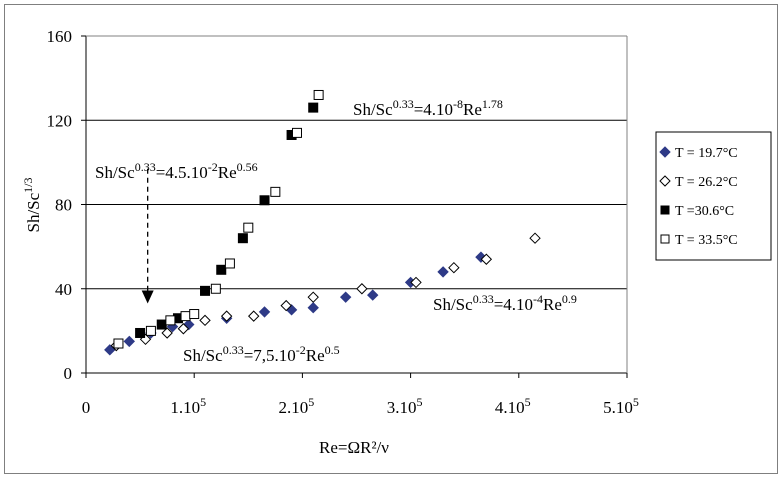  I want to click on legend-label-2: T = 26.2°C, so click(706, 182).